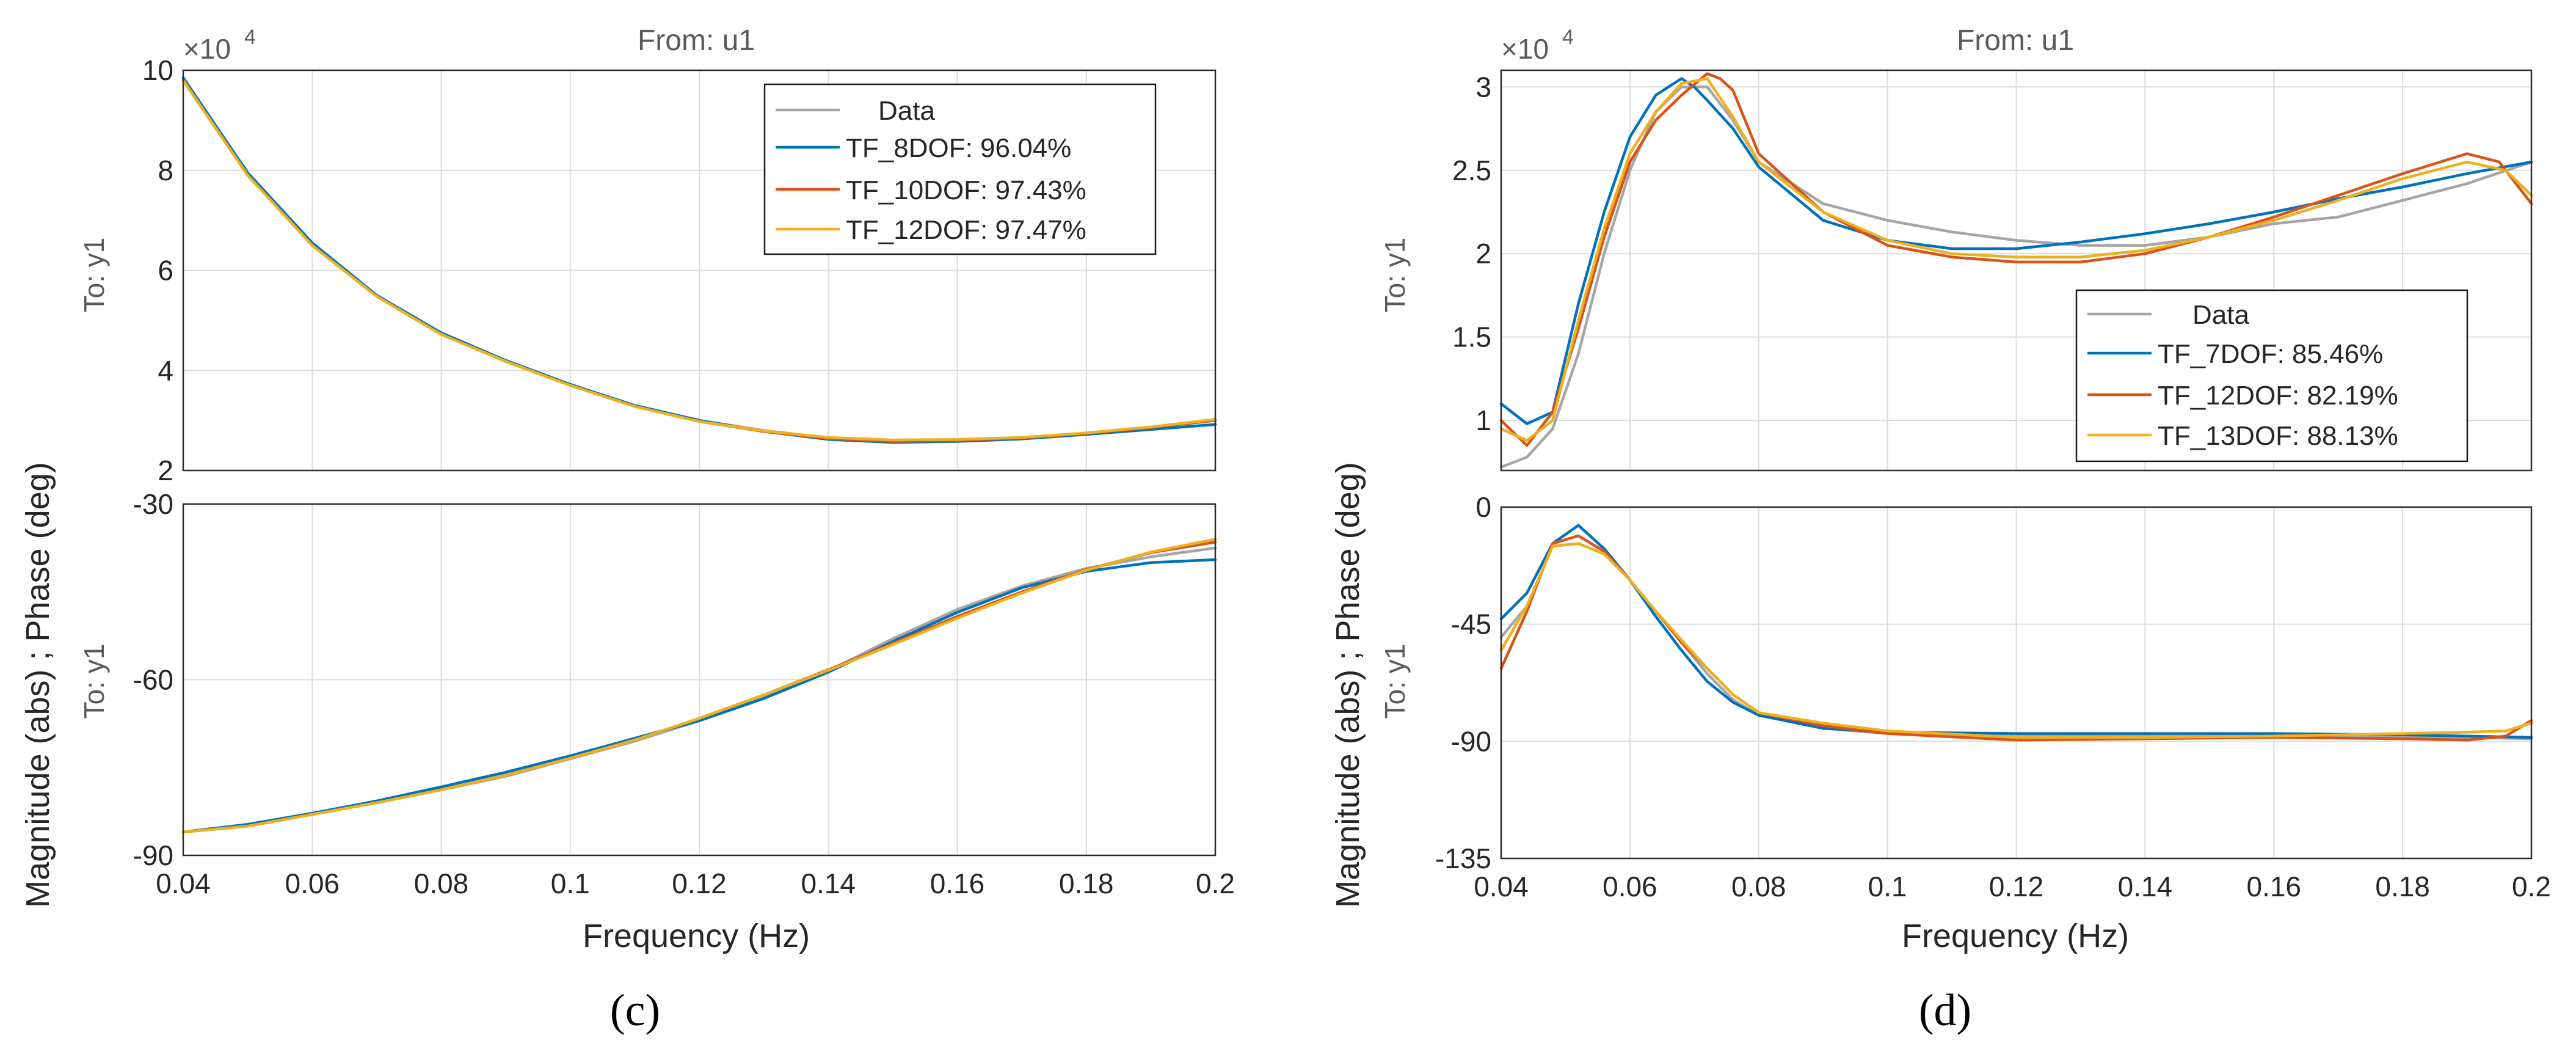 This screenshot has width=2576, height=1057. Describe the element at coordinates (699, 695) in the screenshot. I see `series-line-tf-8dof` at that location.